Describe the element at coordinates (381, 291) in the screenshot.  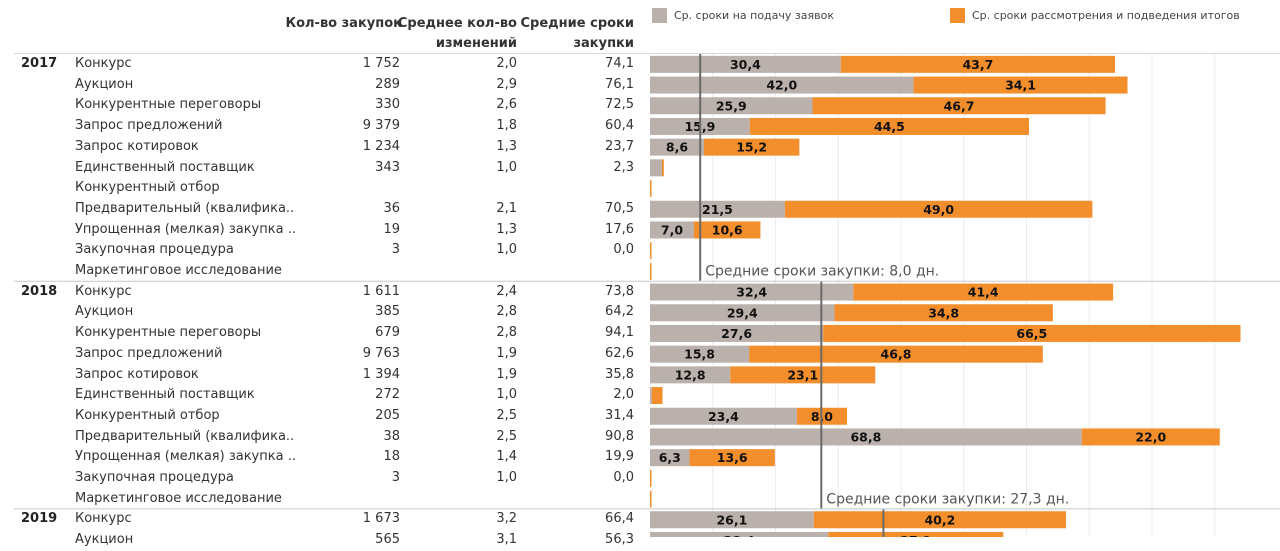
I see `count-cell: 1 611` at that location.